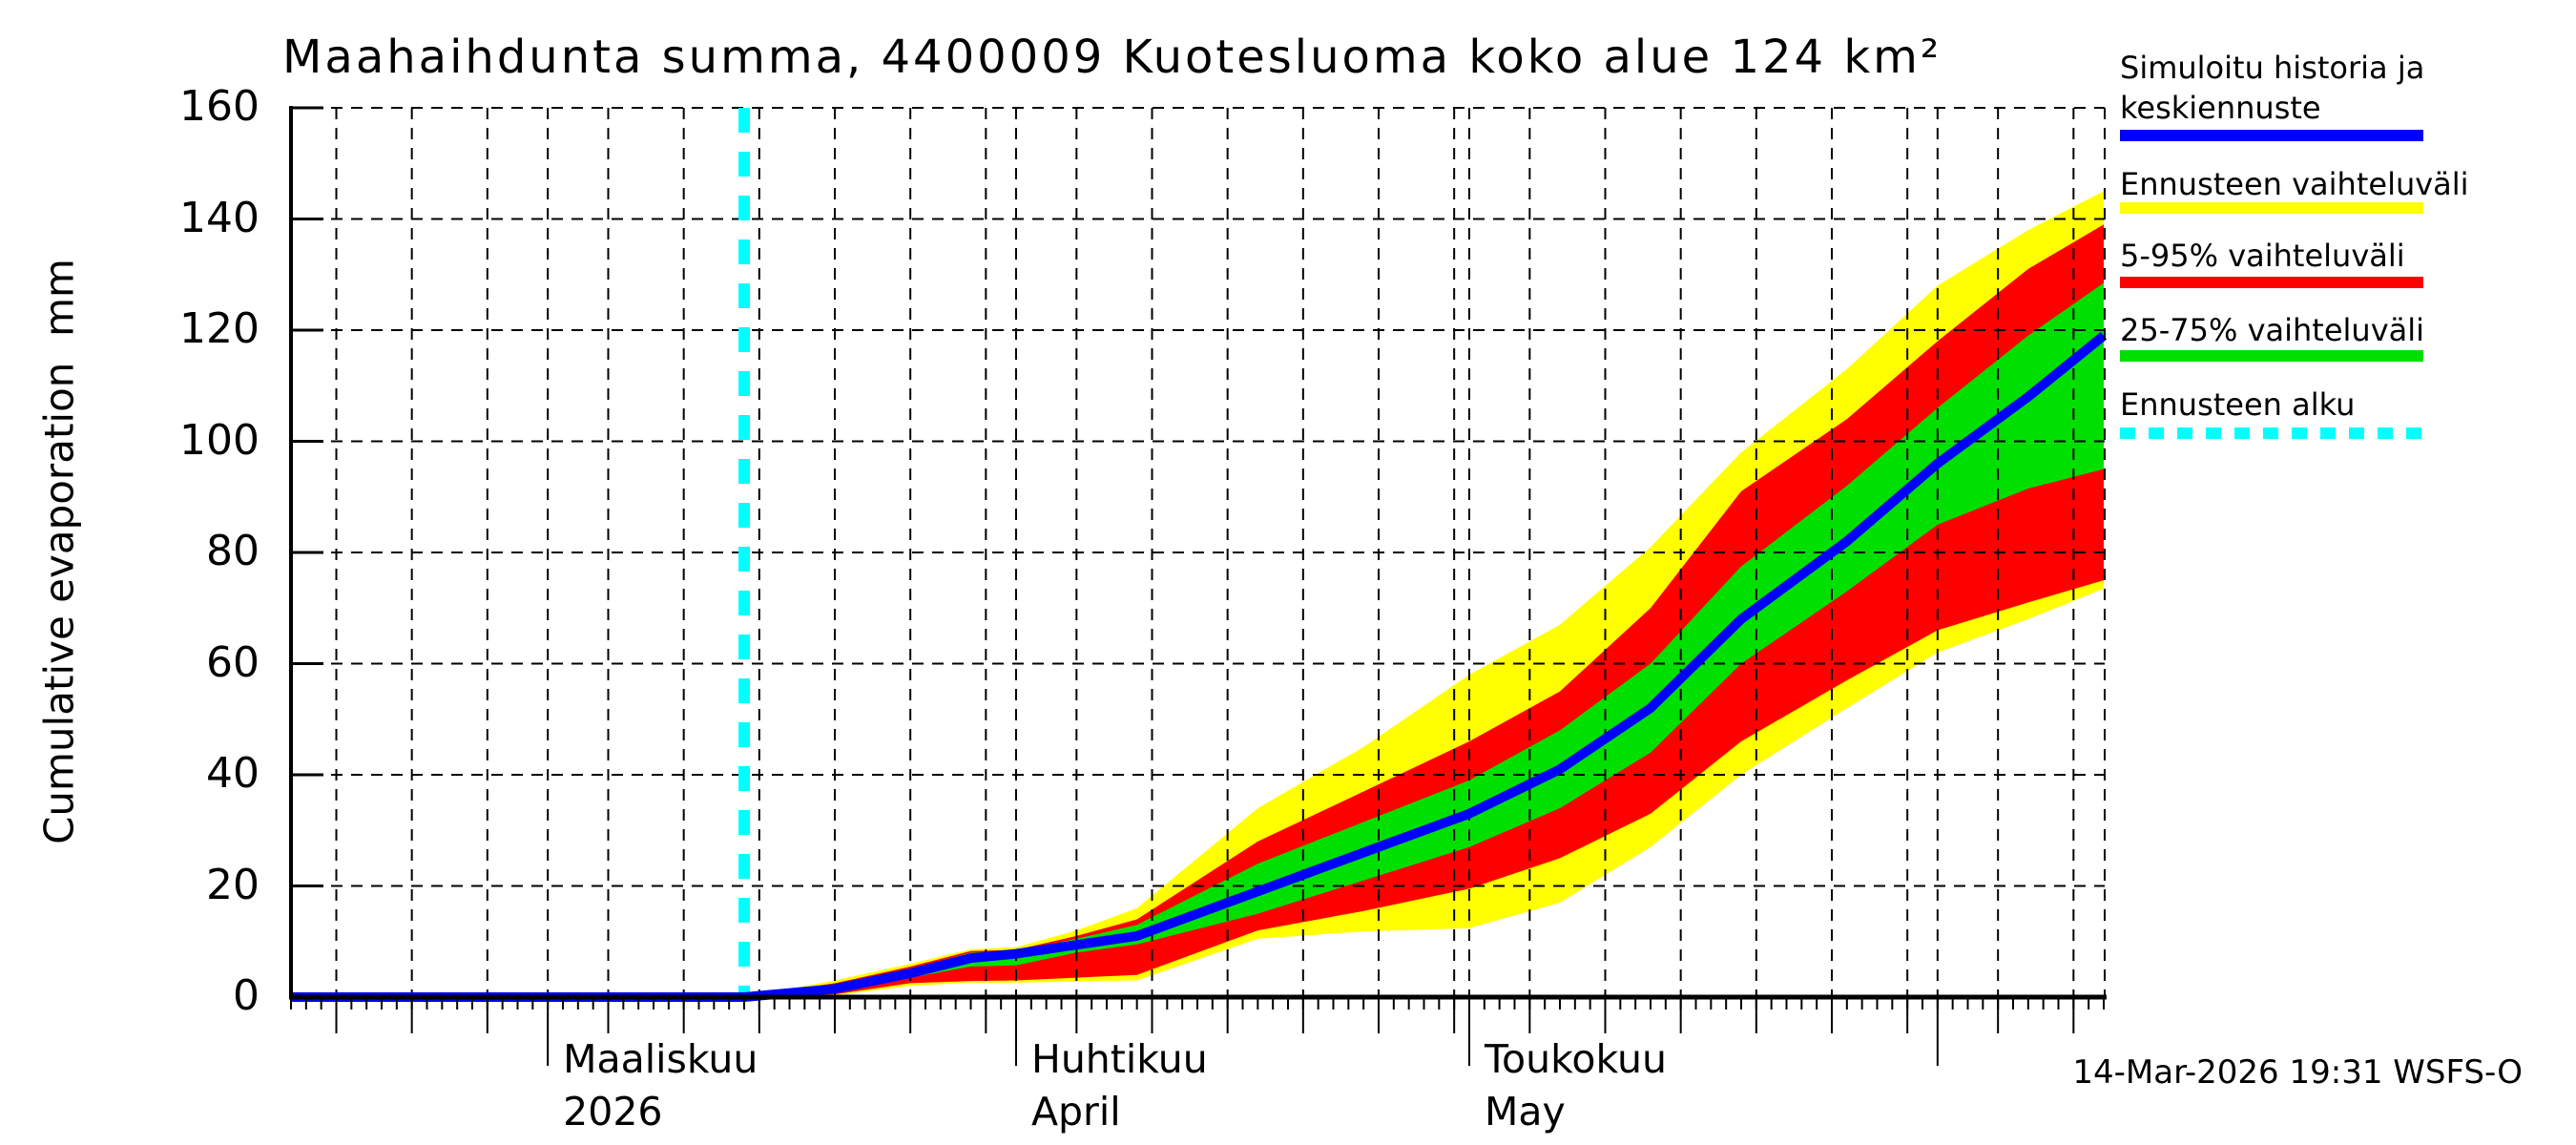 Image resolution: width=2576 pixels, height=1145 pixels. What do you see at coordinates (2271, 433) in the screenshot?
I see `legend-swatch-dashed` at bounding box center [2271, 433].